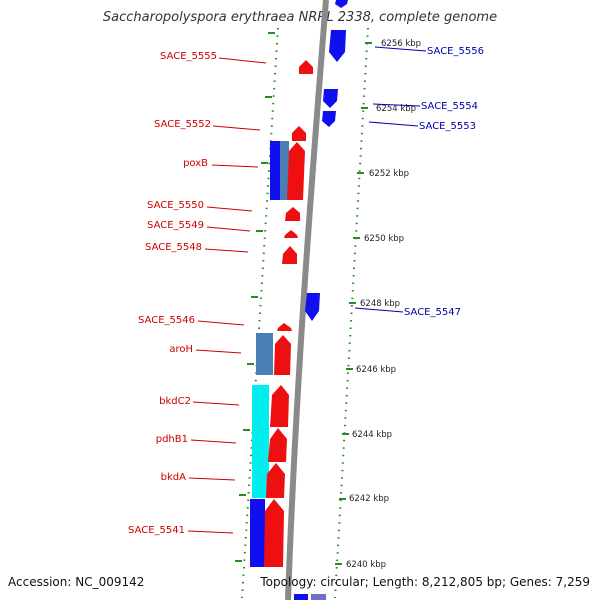 Image resolution: width=600 pixels, height=600 pixels. I want to click on gene-label-left: SACE_5548, so click(173, 247).